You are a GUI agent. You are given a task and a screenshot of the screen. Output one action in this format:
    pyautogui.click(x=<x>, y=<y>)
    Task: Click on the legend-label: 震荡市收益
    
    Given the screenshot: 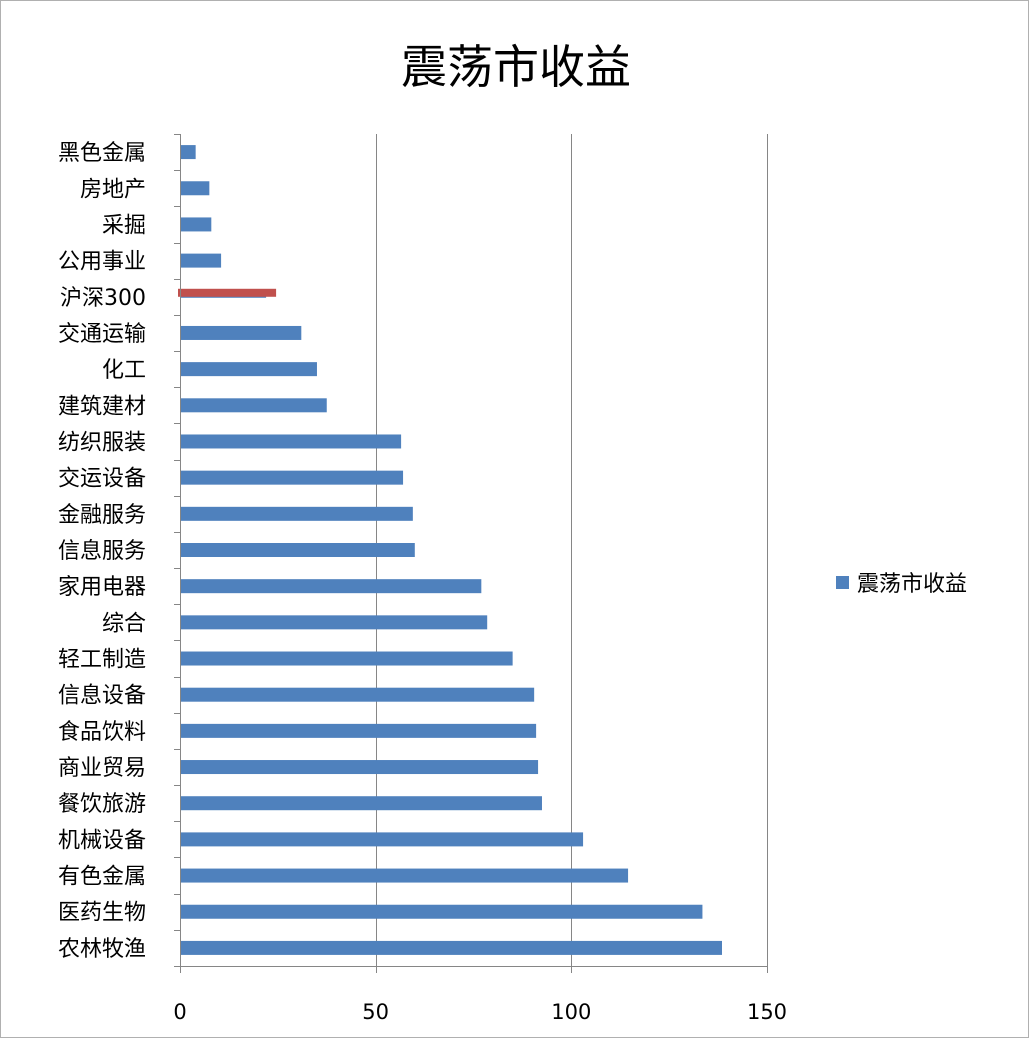 What is the action you would take?
    pyautogui.click(x=912, y=584)
    